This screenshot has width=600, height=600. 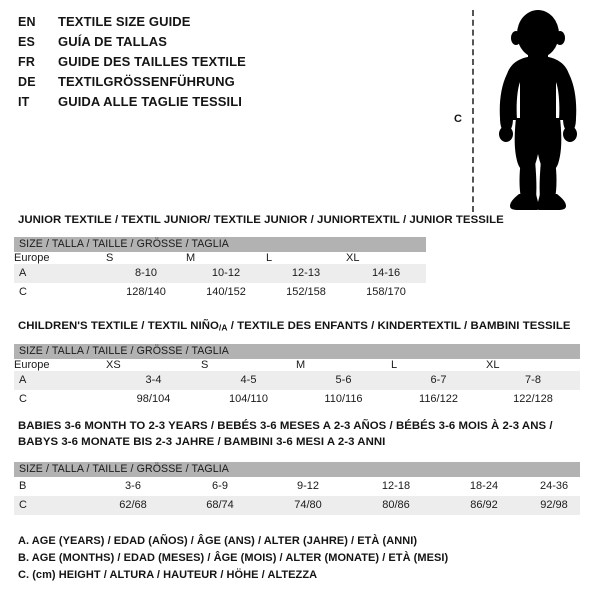 What do you see at coordinates (152, 61) in the screenshot?
I see `language-title: GUIDE DES TAILLES TEXTILE` at bounding box center [152, 61].